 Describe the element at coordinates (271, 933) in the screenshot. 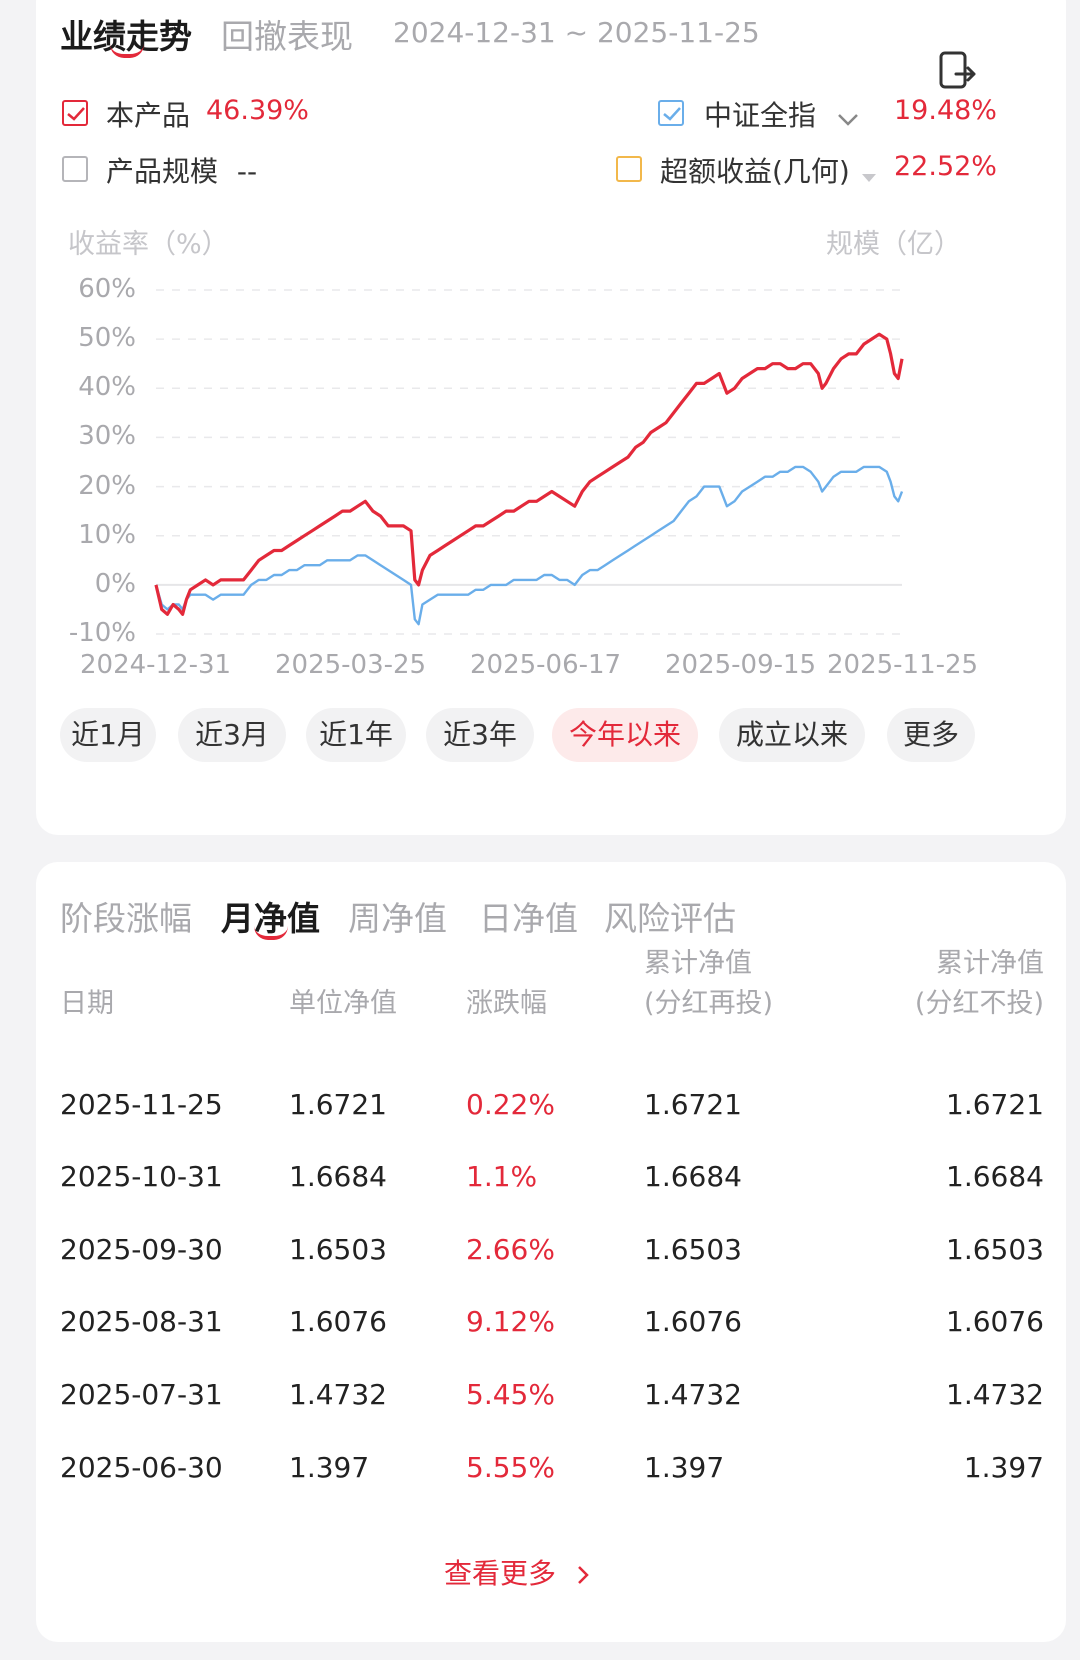

I see `active-nav-tab-indicator` at that location.